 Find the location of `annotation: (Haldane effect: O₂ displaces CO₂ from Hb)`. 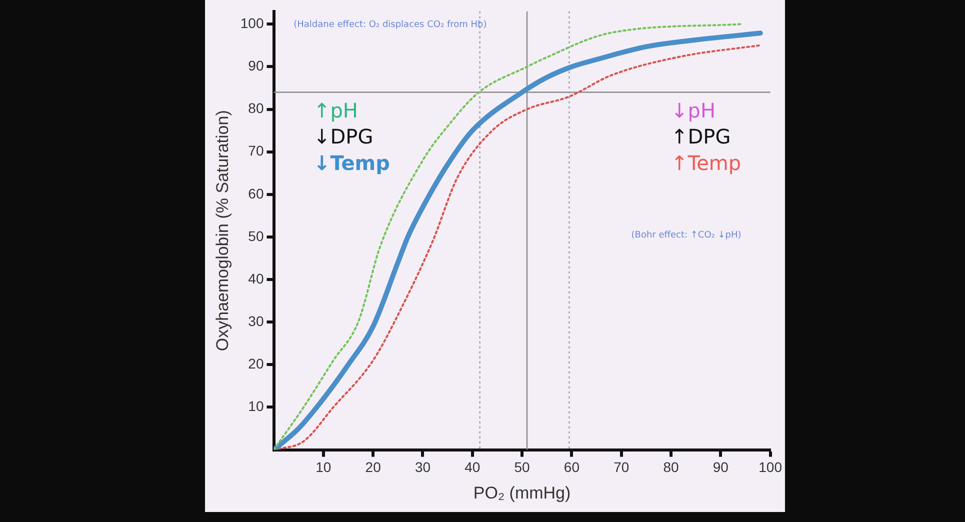

annotation: (Haldane effect: O₂ displaces CO₂ from Hb) is located at coordinates (390, 25).